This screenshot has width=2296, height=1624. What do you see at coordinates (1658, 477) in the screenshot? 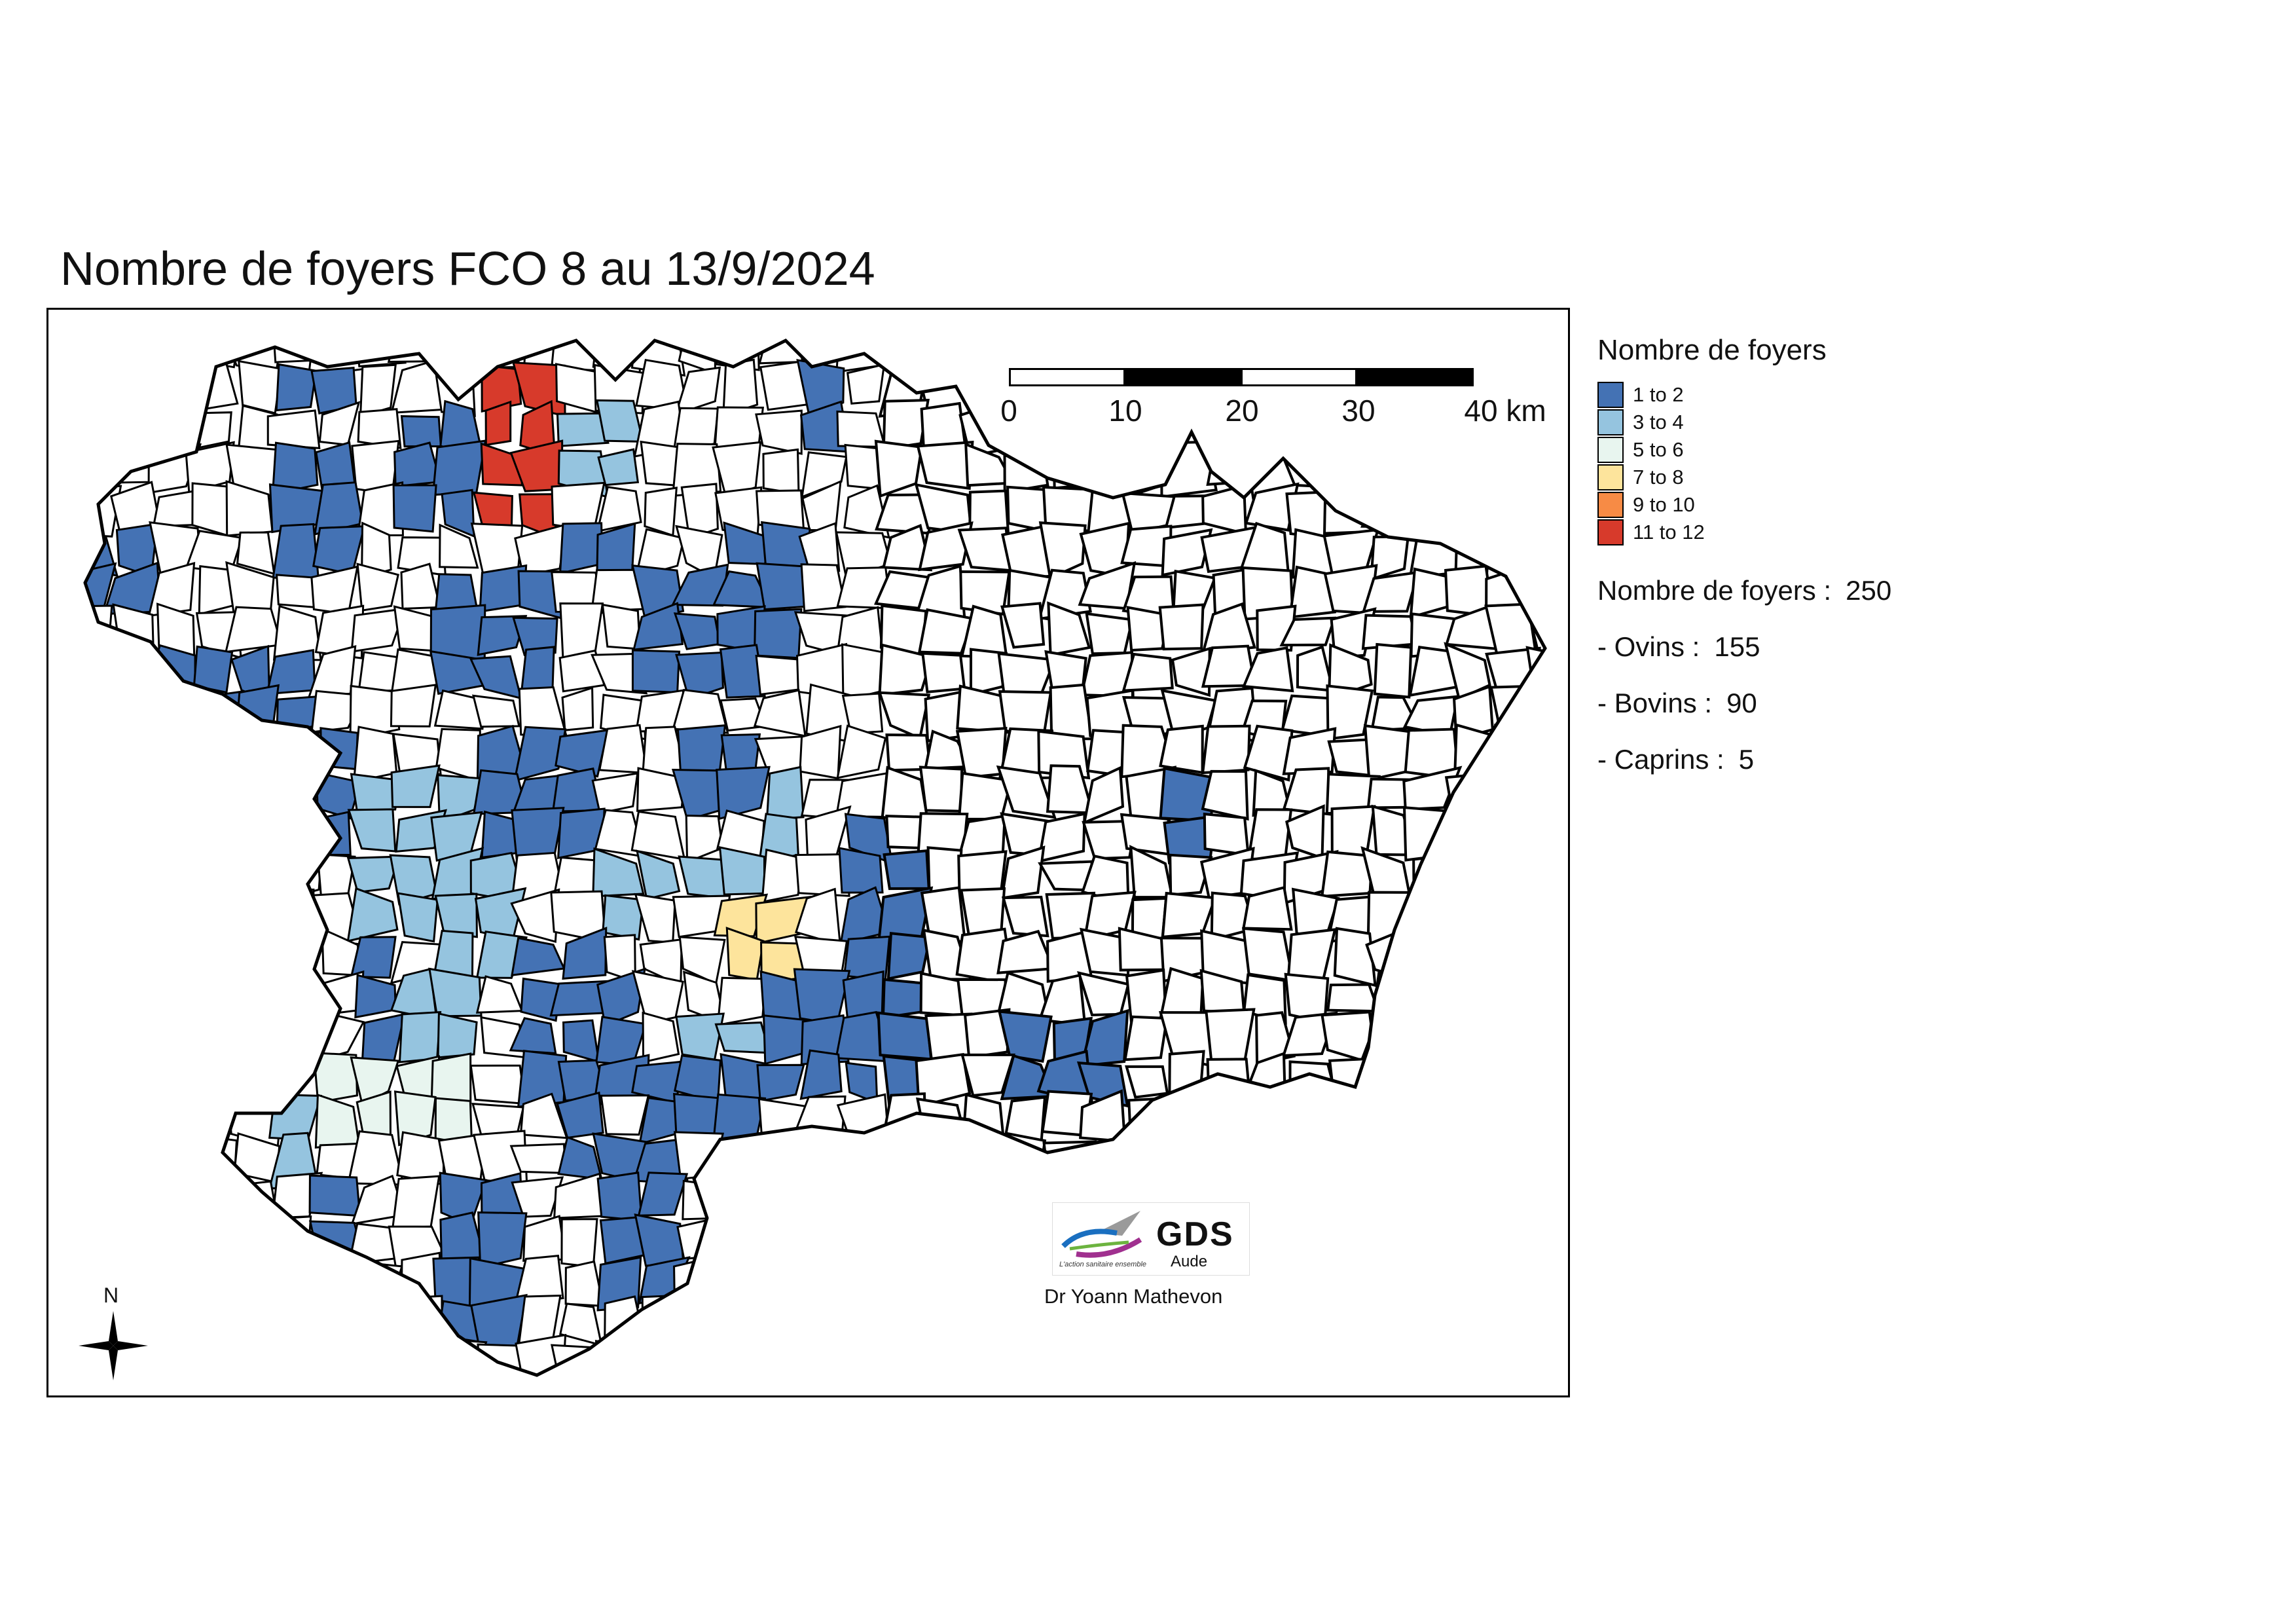
I see `legend-label: 7 to 8` at bounding box center [1658, 477].